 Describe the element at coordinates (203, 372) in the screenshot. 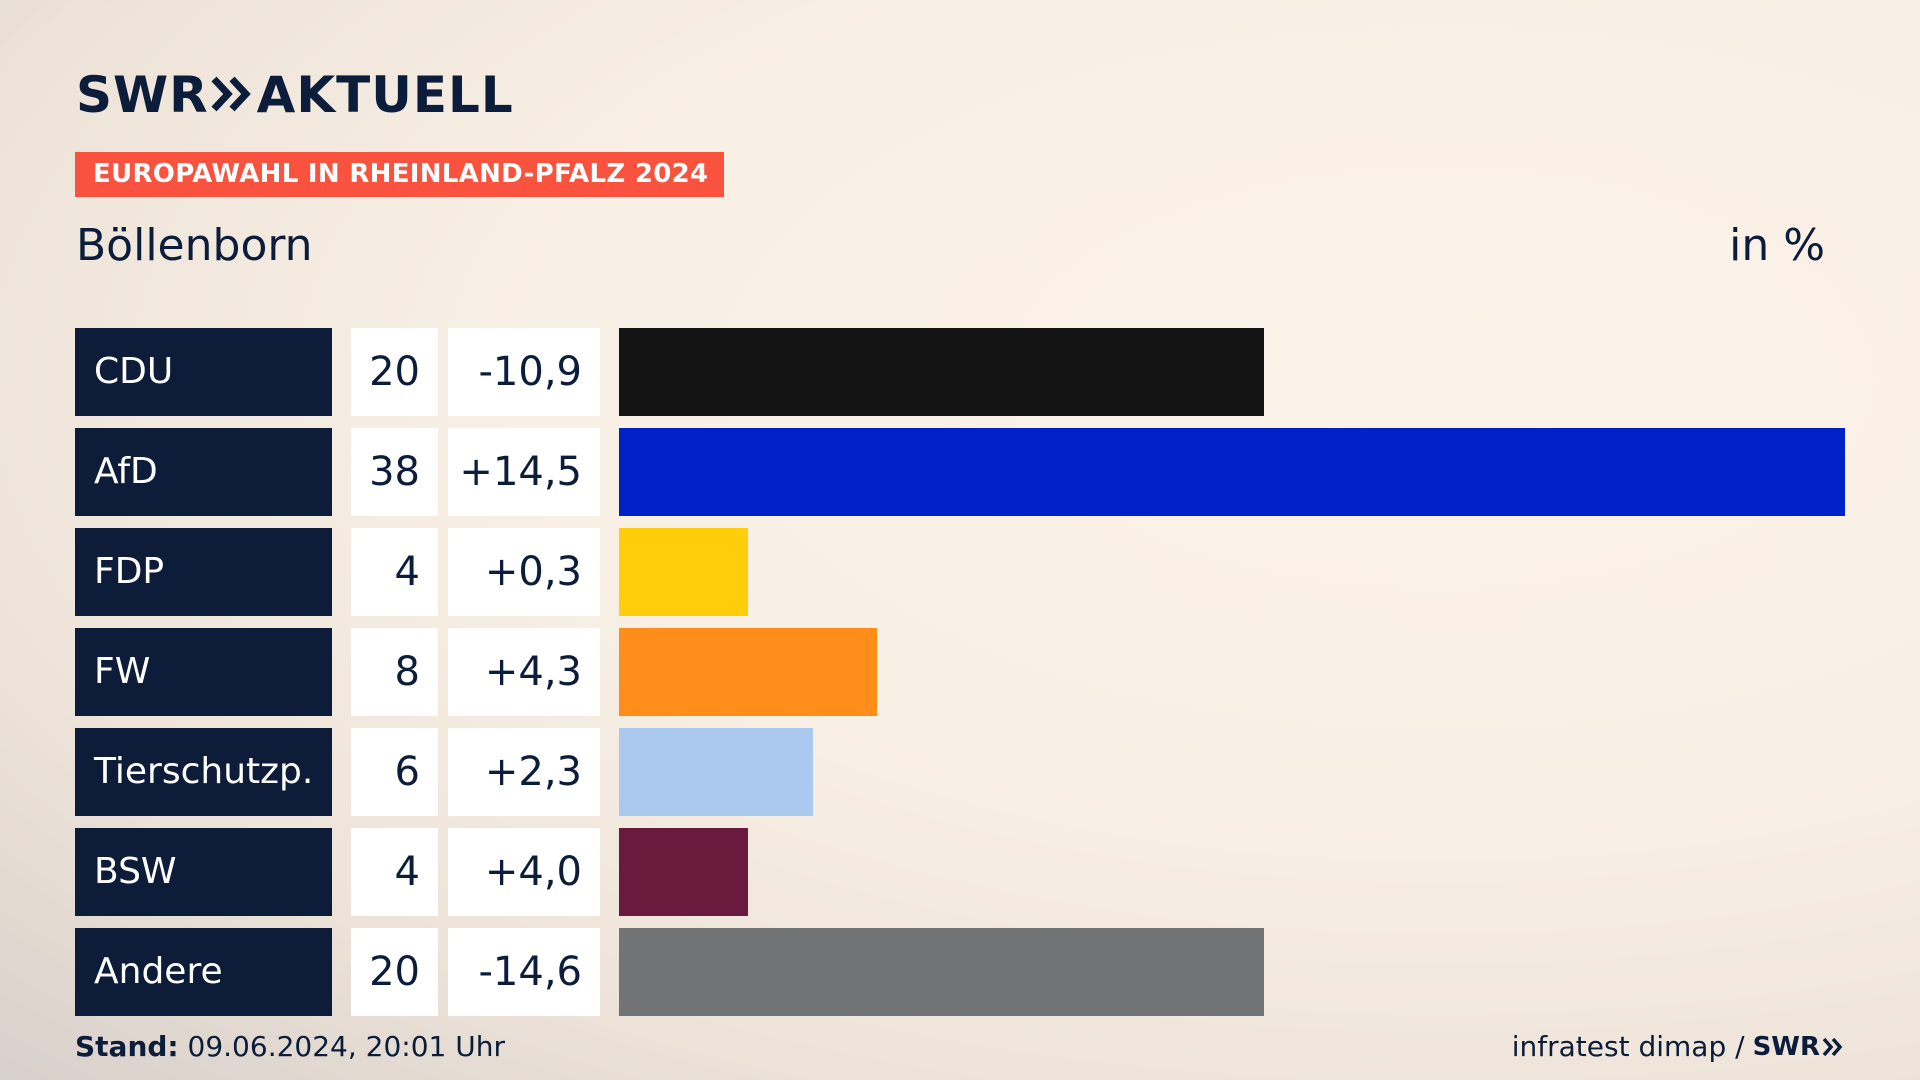

I see `party-label: CDU` at that location.